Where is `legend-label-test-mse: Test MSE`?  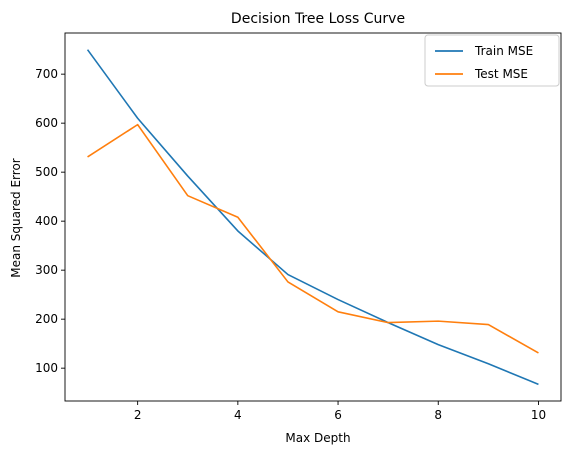
legend-label-test-mse: Test MSE is located at coordinates (501, 74).